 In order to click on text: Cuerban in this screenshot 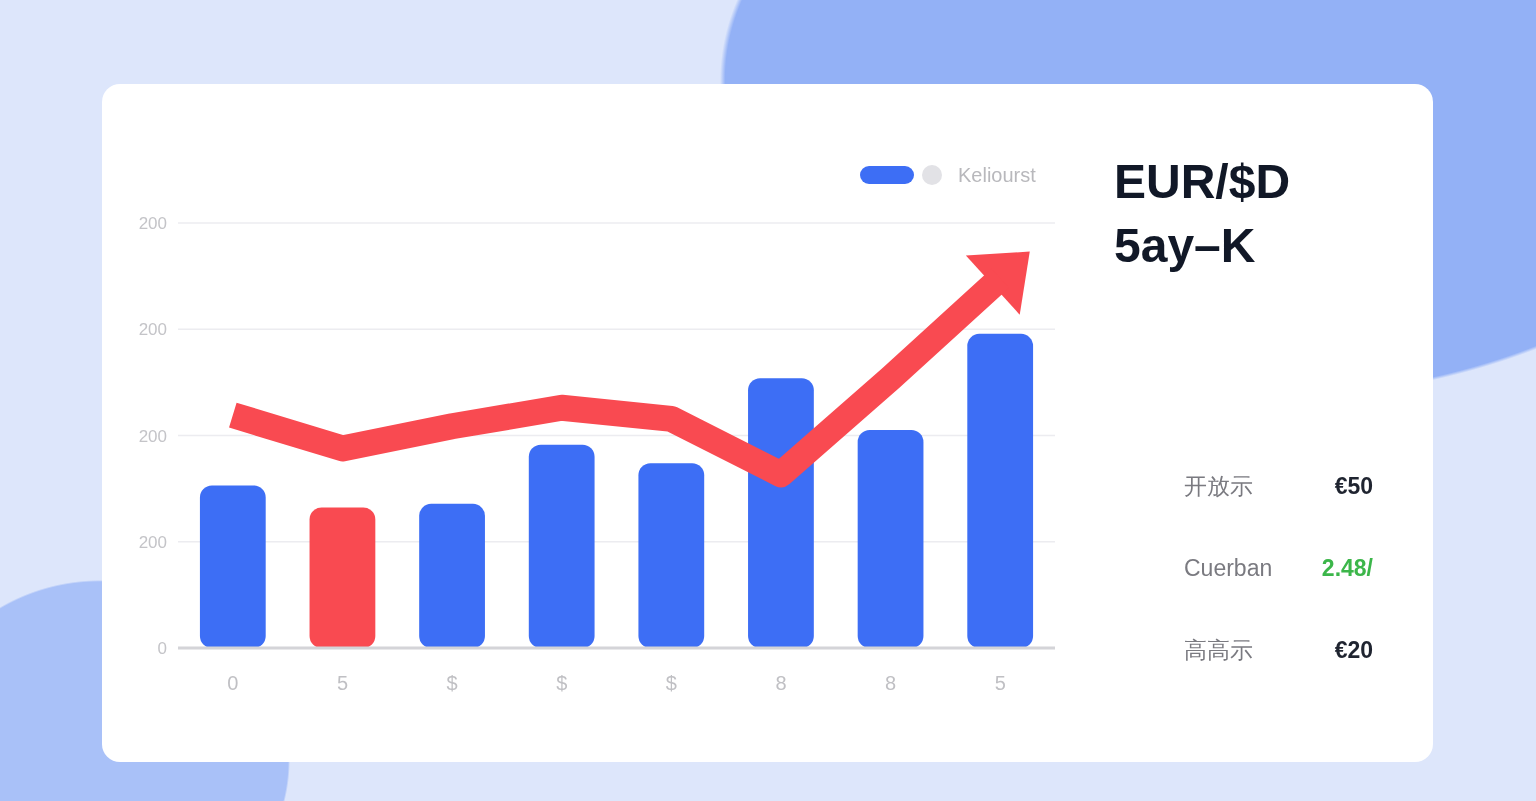, I will do `click(1228, 568)`.